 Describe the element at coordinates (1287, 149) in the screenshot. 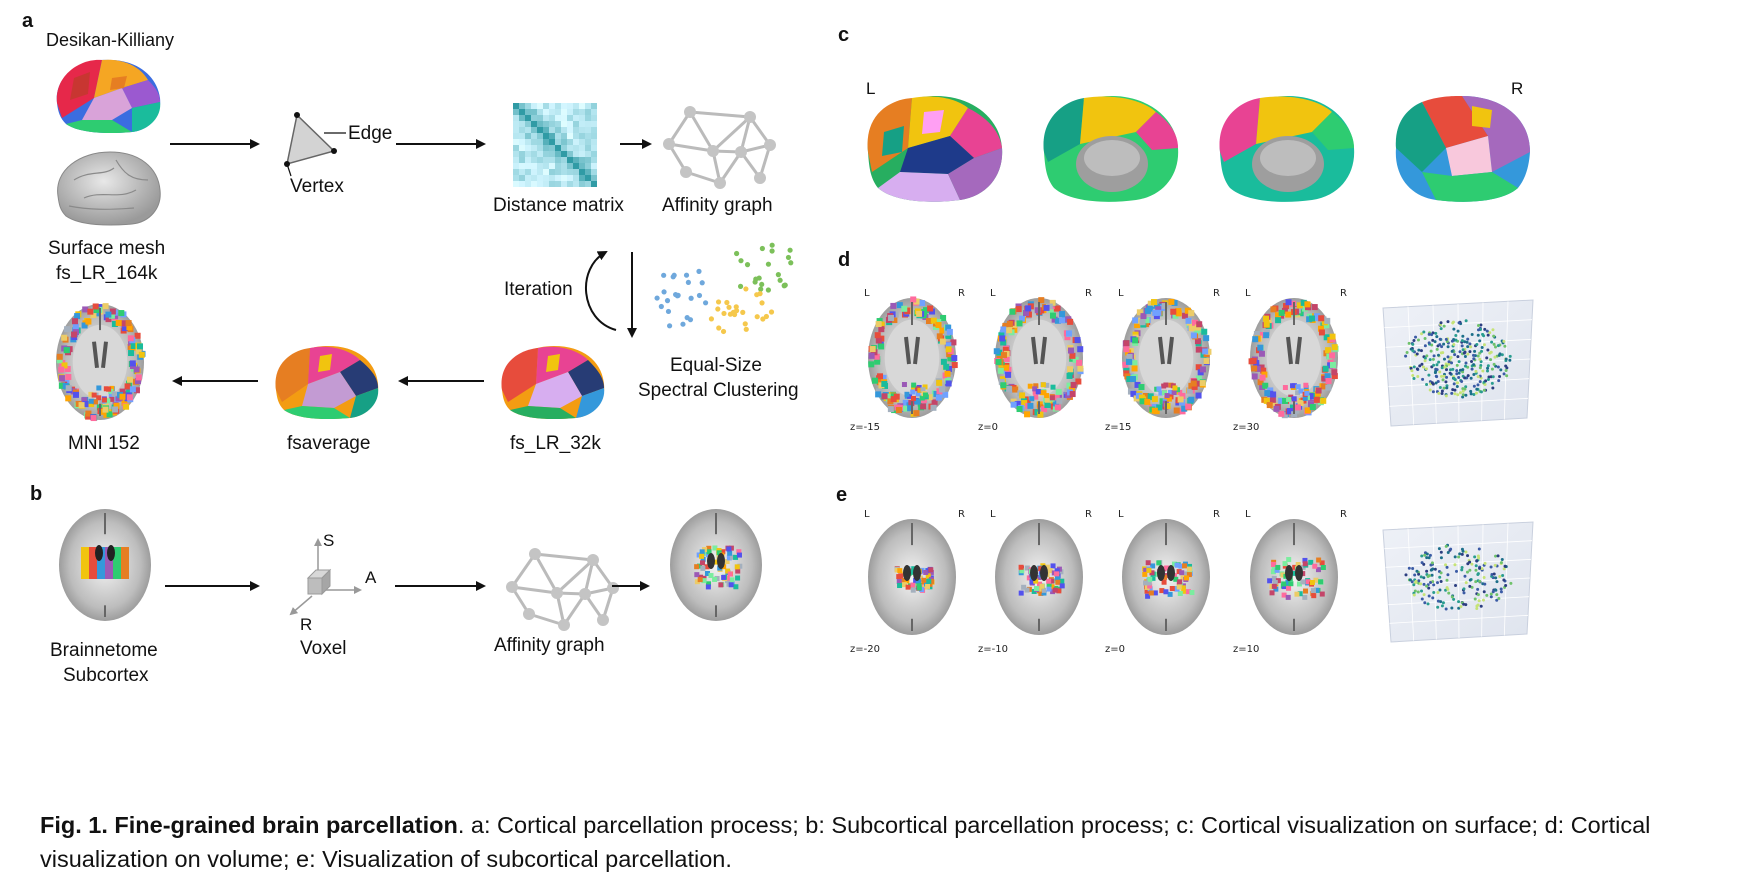

I see `medial-right-hemisphere-image` at that location.